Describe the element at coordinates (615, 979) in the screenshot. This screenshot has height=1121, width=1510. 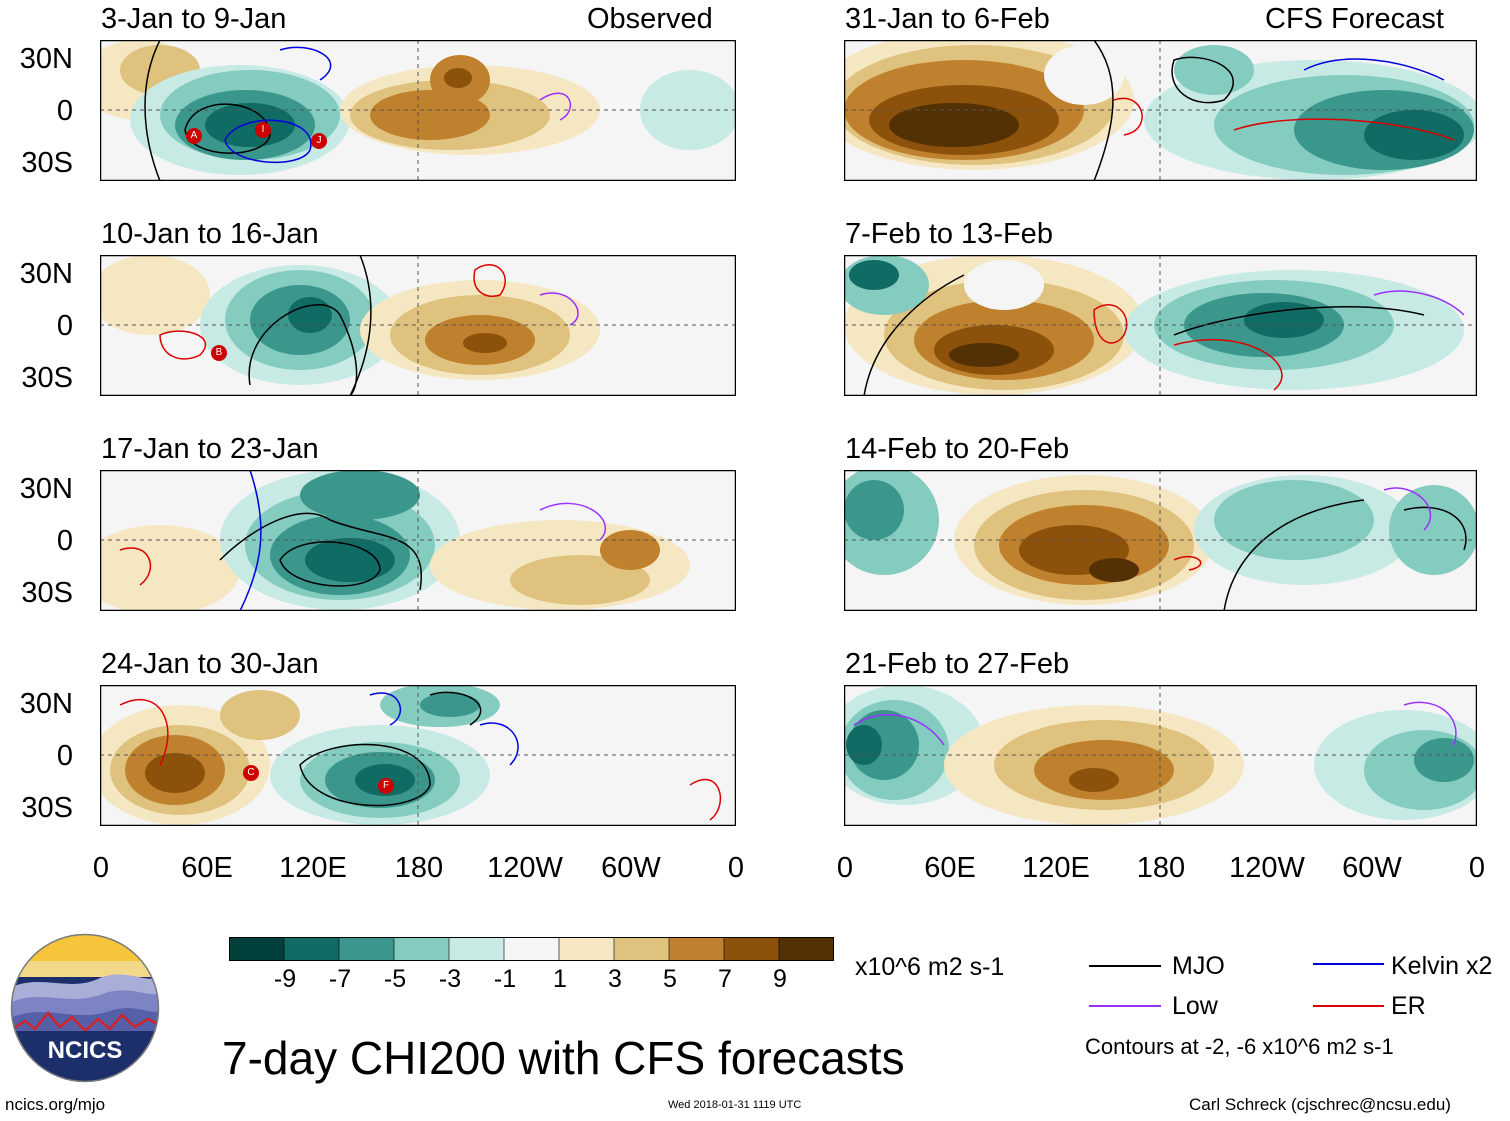
I see `colorbar-label: 3` at that location.